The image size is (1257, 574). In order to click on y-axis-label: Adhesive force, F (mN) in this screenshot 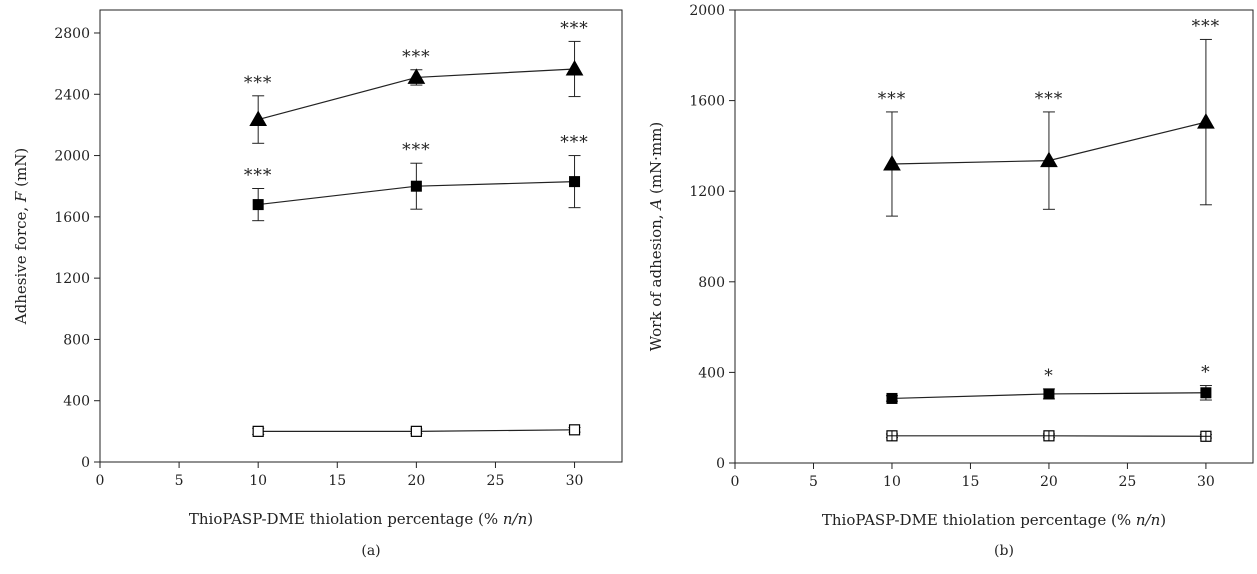, I will do `click(21, 236)`.